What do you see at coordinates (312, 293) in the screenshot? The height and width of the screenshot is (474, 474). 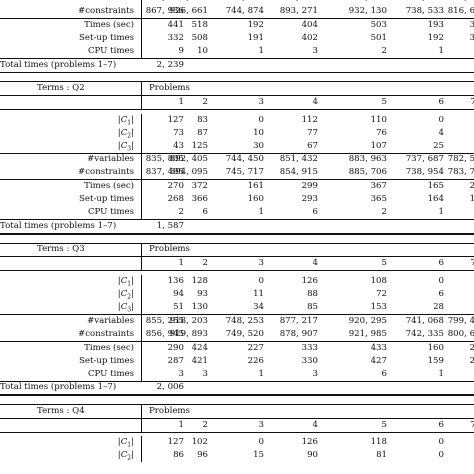 I see `table-cell: 88` at bounding box center [312, 293].